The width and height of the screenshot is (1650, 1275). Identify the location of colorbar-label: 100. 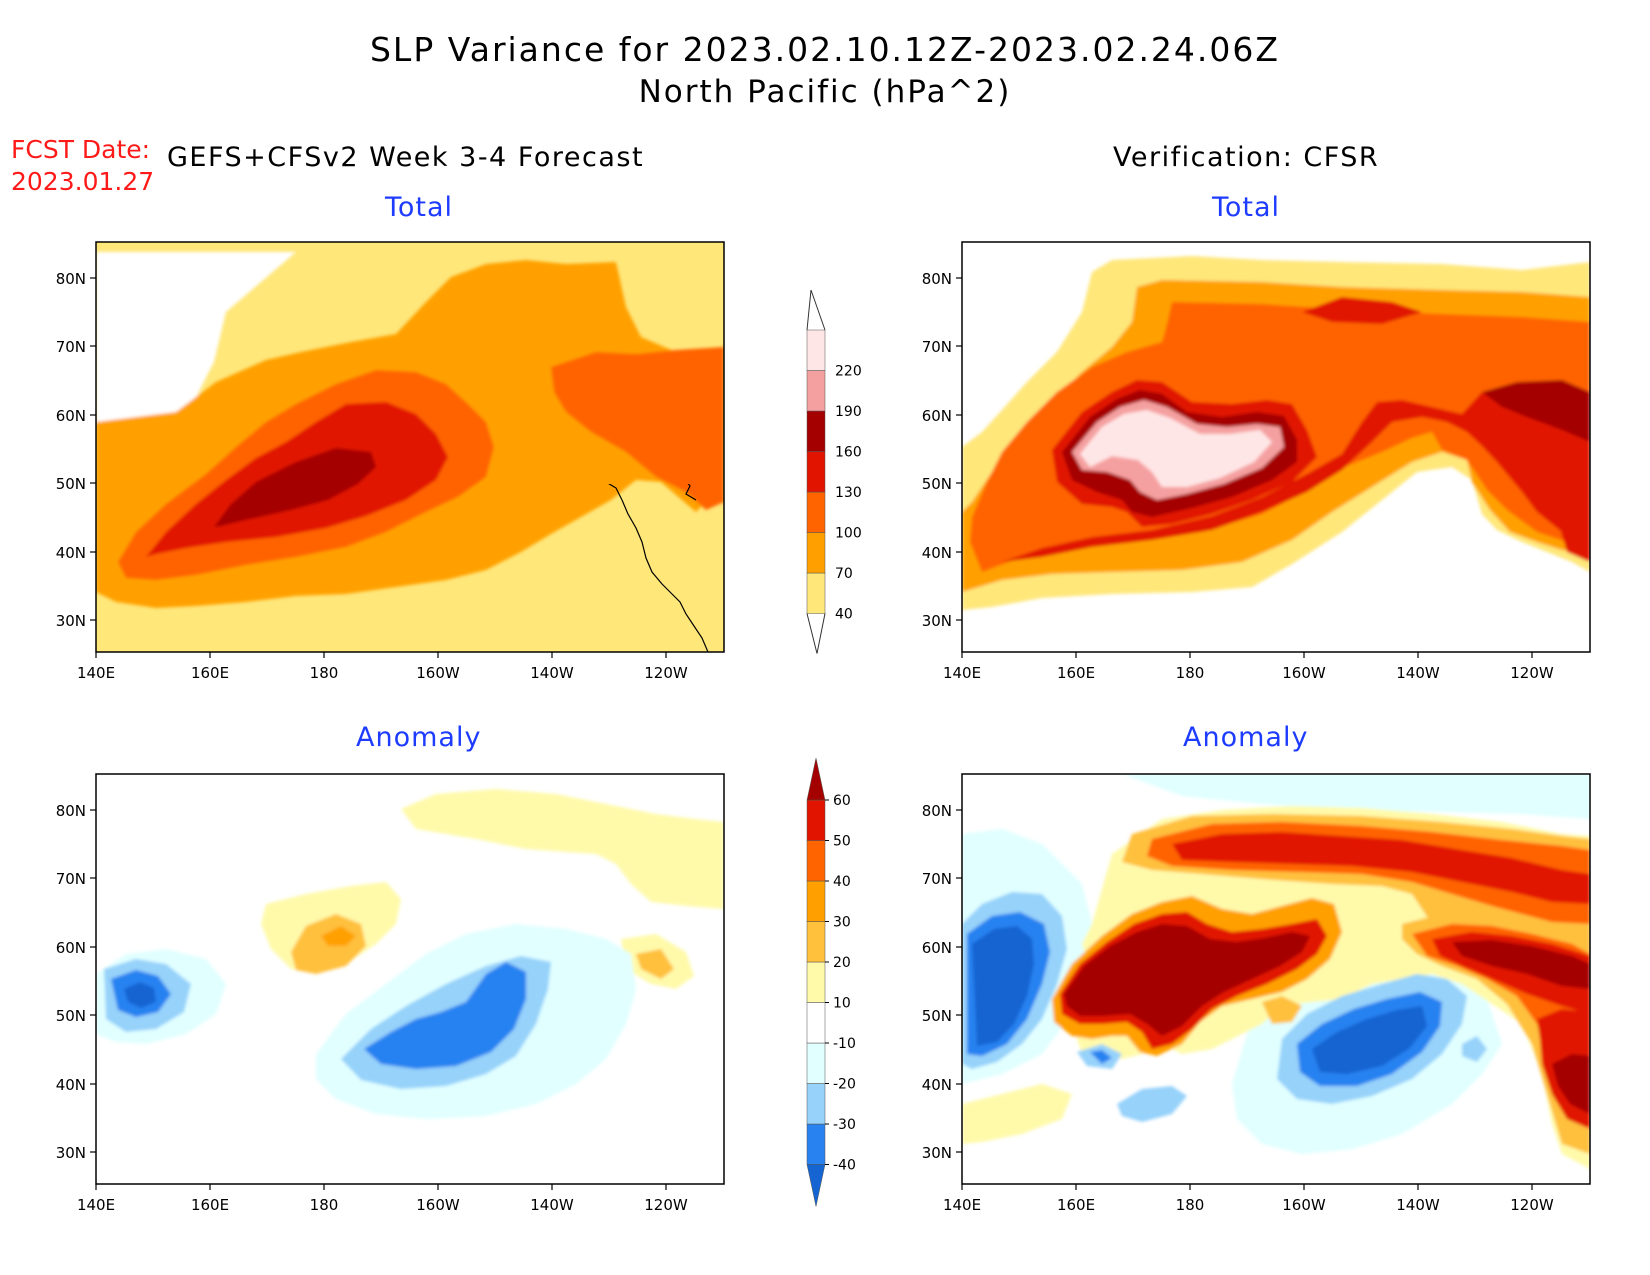
(848, 534).